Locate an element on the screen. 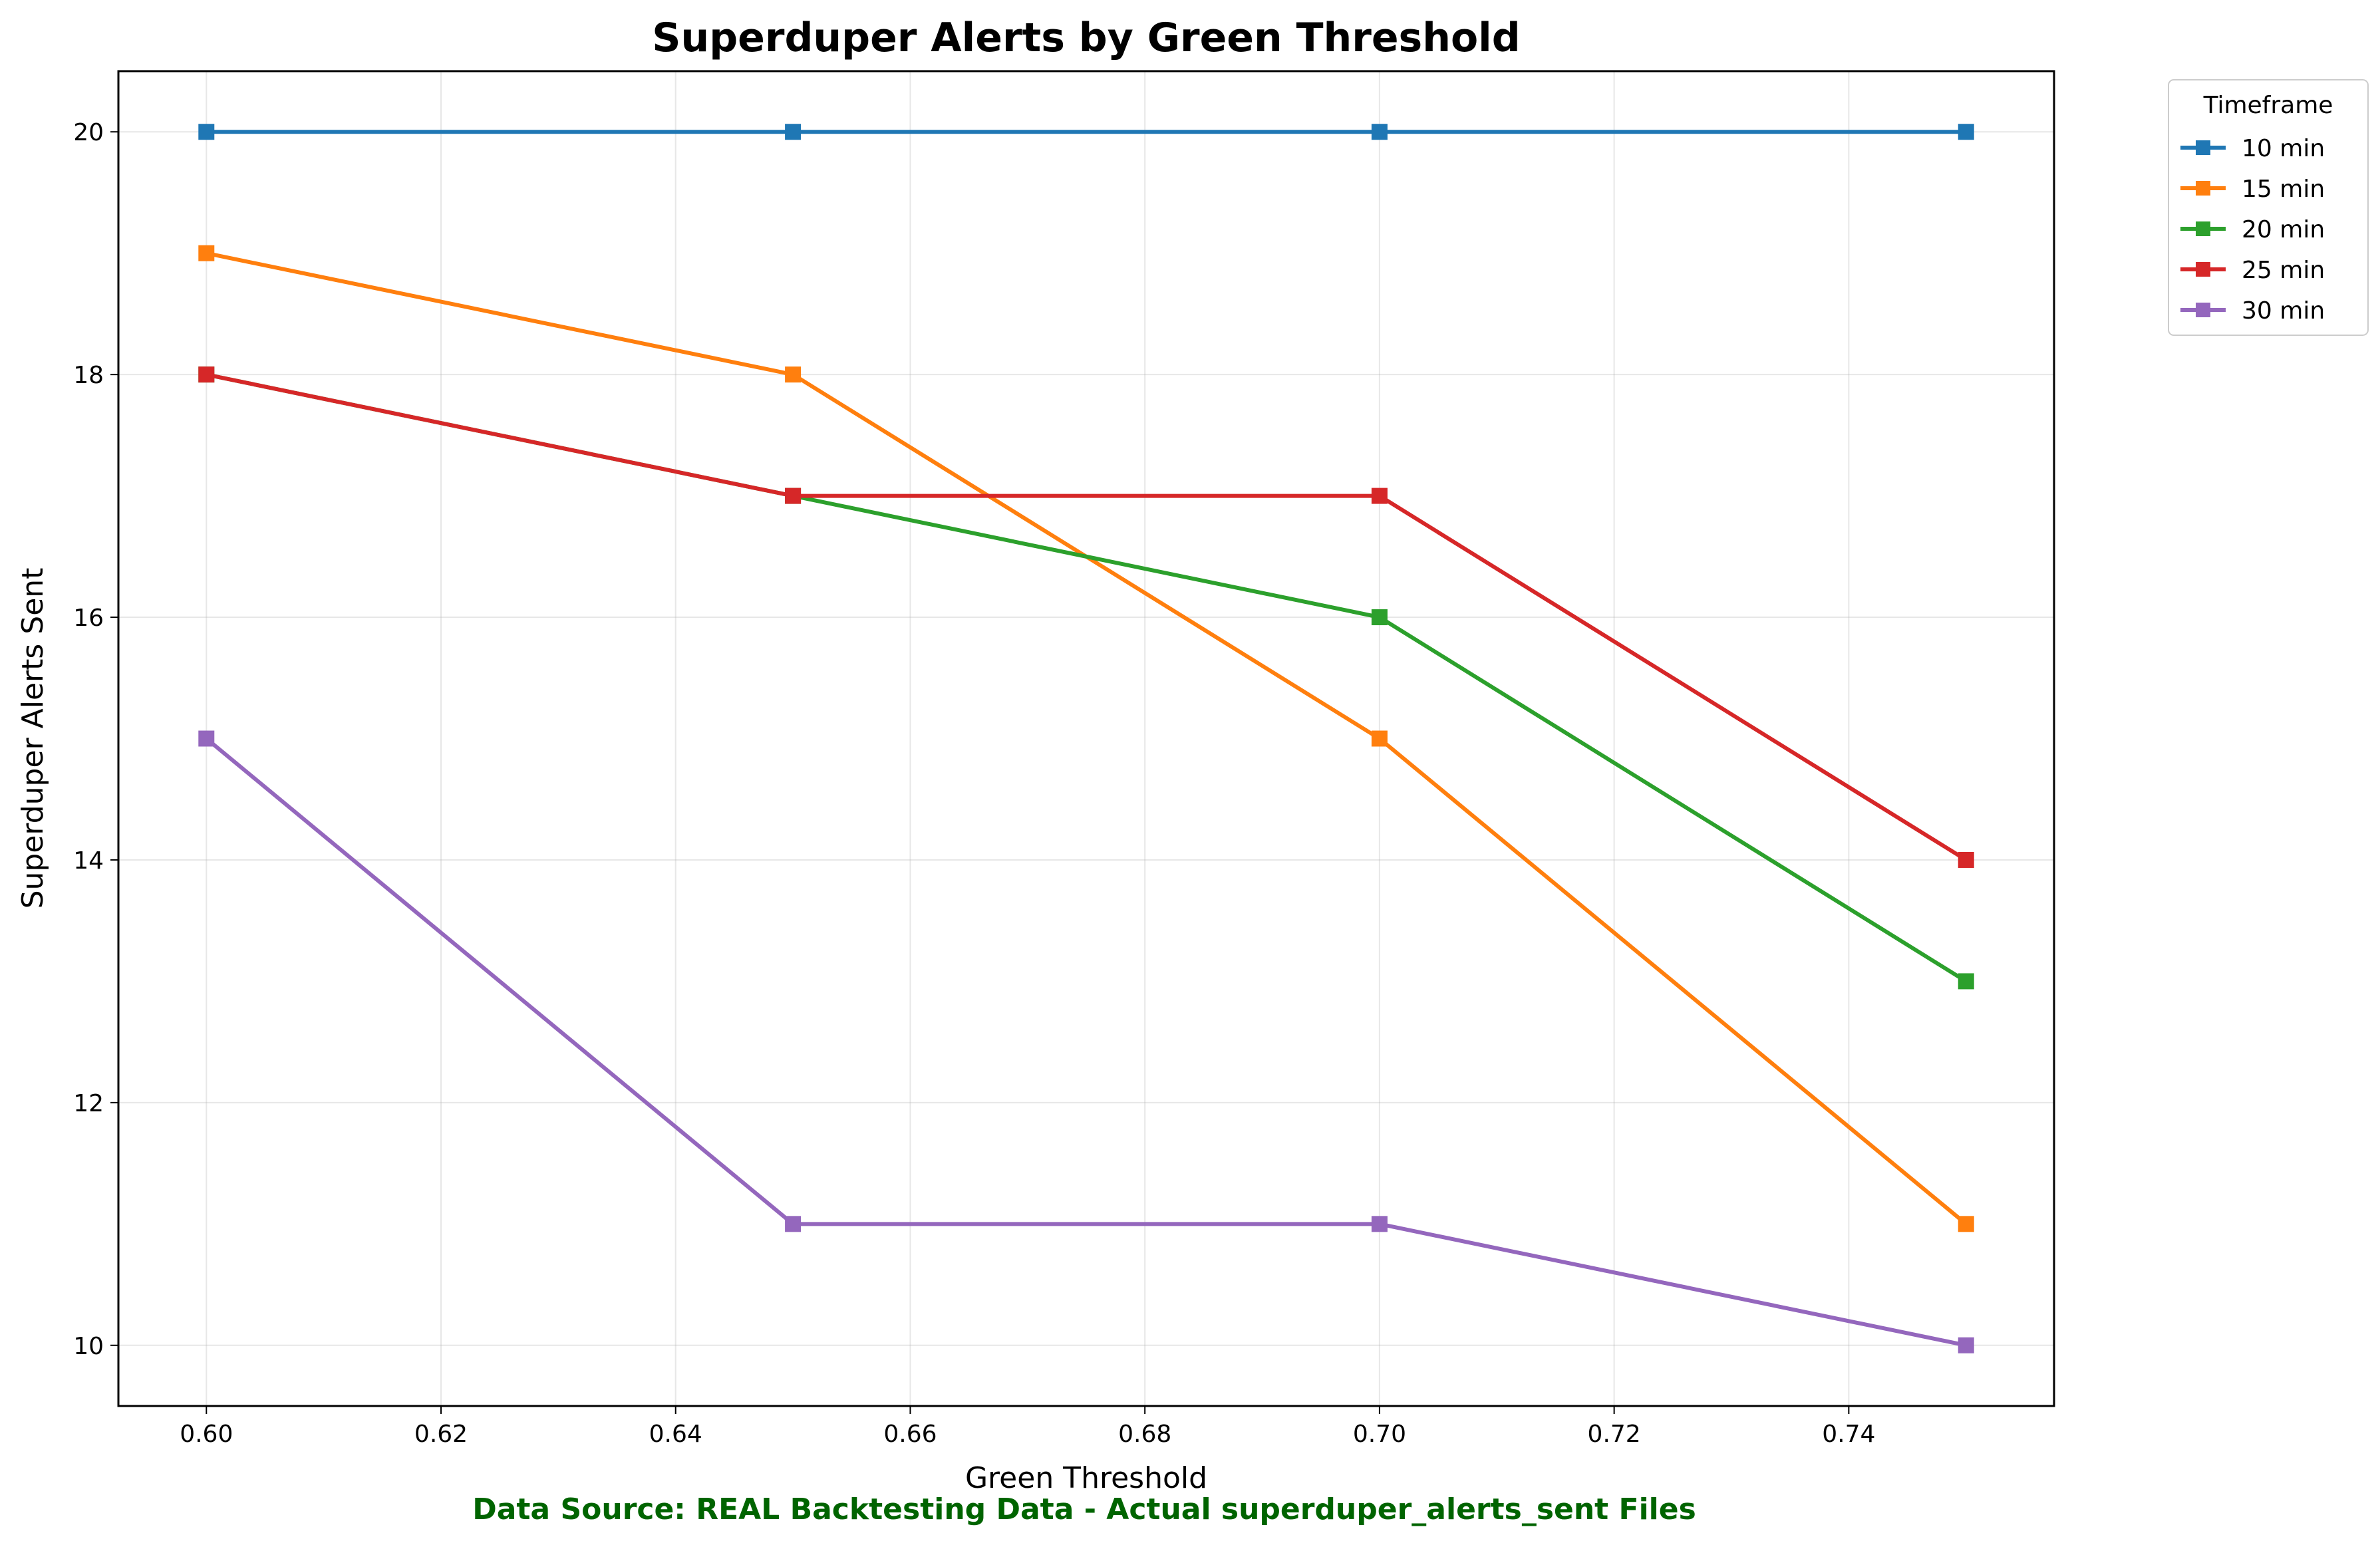 Image resolution: width=2380 pixels, height=1543 pixels. y-tick-label: 14 is located at coordinates (88, 861).